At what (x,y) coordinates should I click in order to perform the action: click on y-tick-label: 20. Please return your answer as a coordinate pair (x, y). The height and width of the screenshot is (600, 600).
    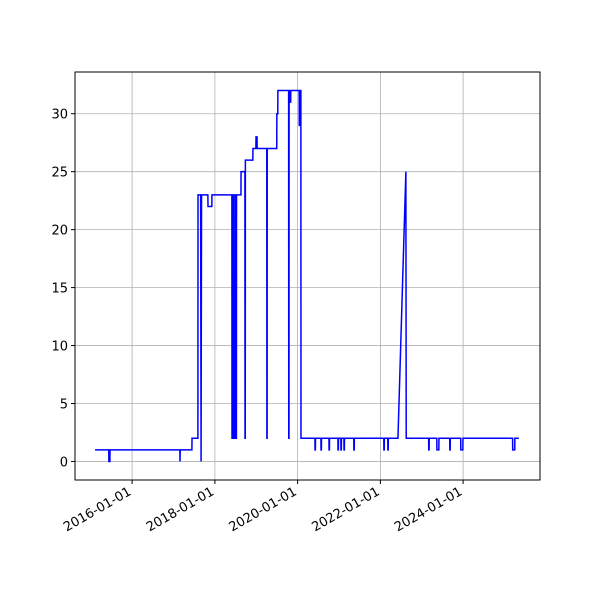
    Looking at the image, I should click on (59, 231).